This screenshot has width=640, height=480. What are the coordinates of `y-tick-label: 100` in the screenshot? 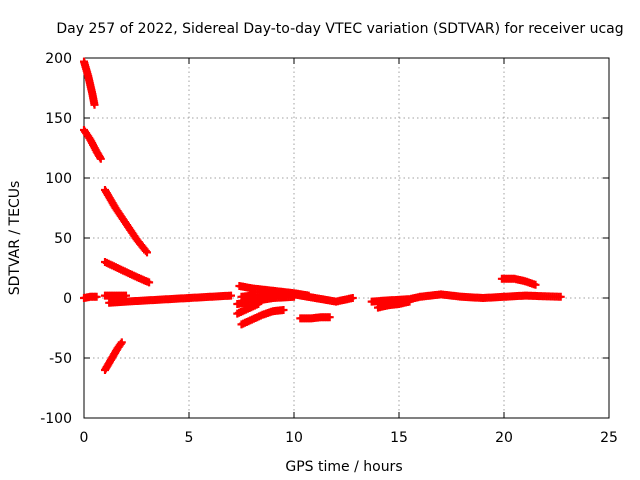 It's located at (58, 179).